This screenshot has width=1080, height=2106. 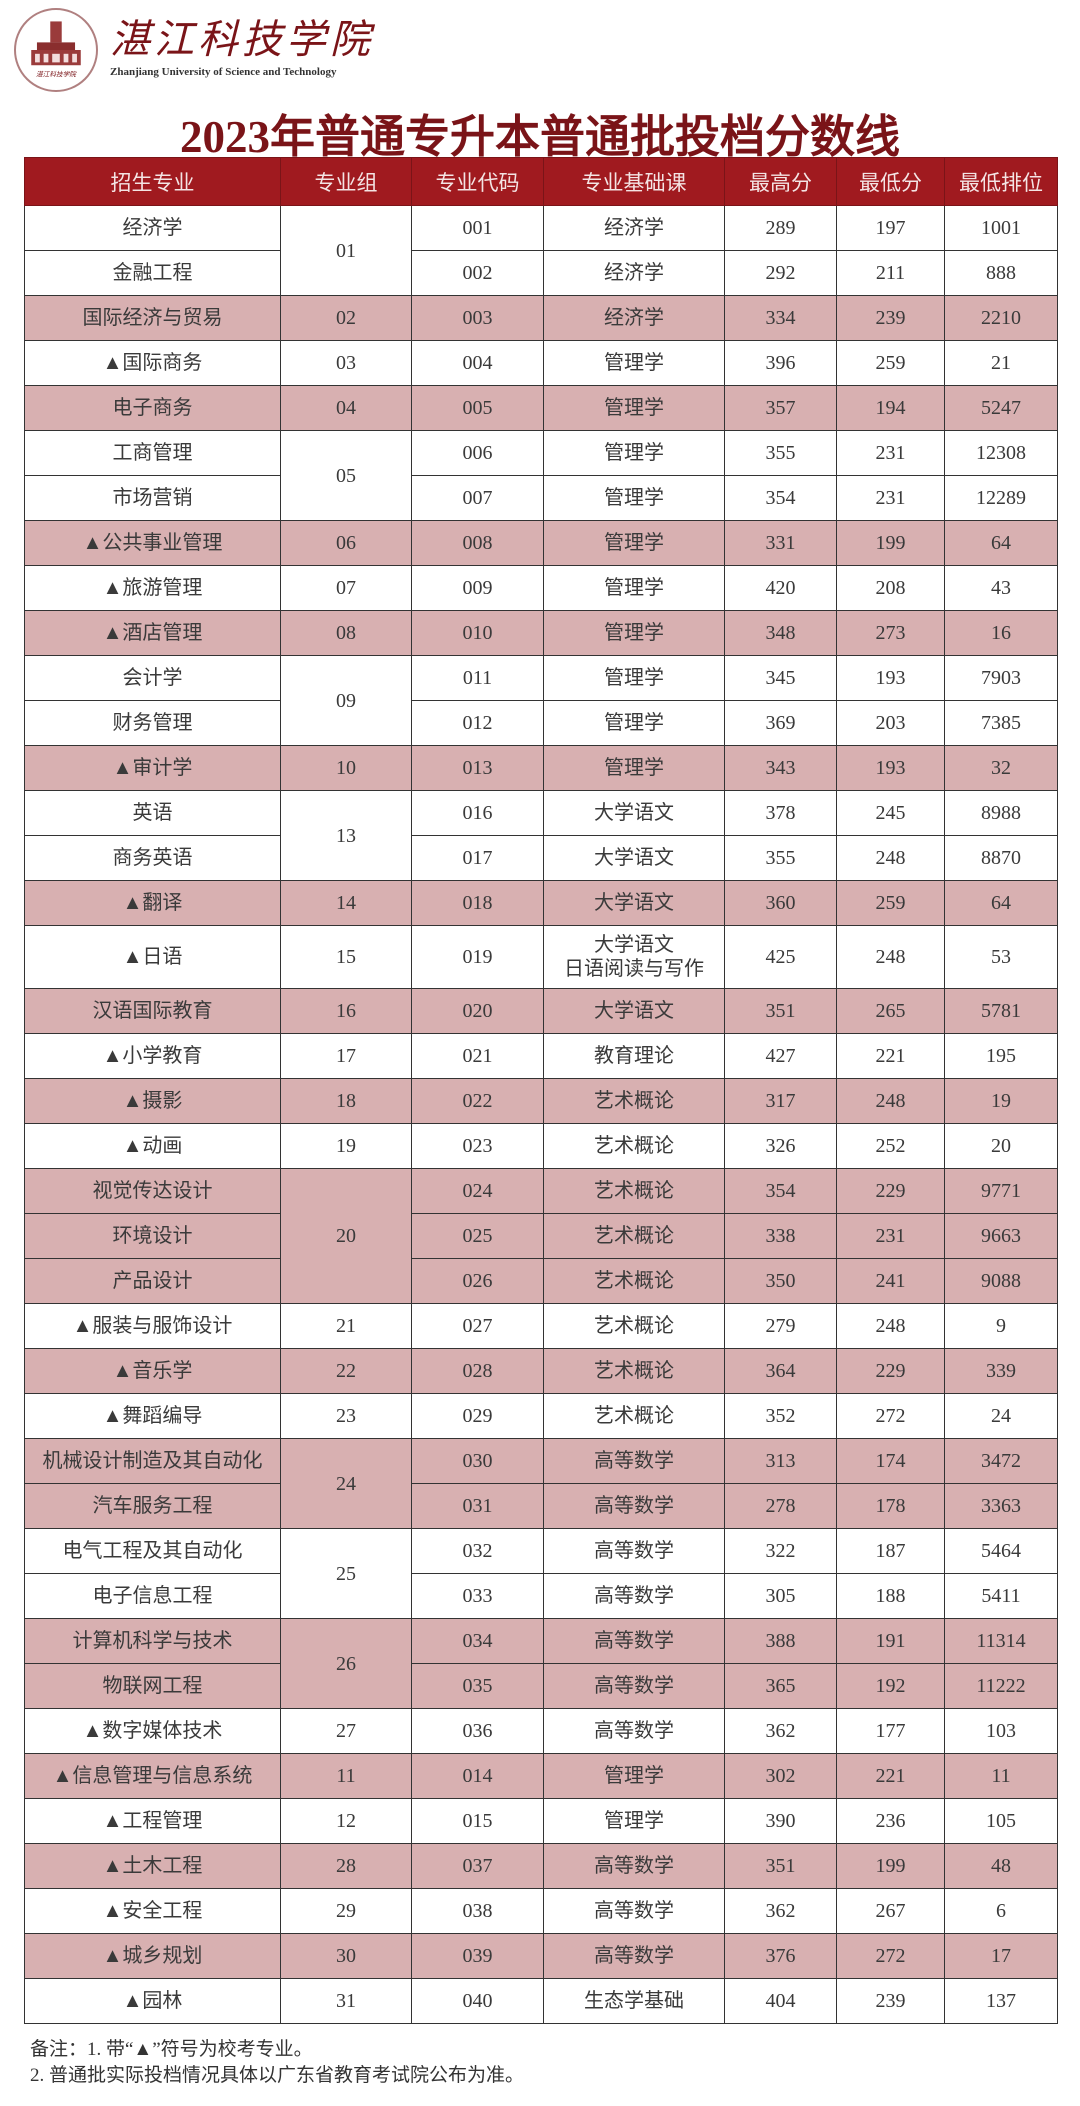 What do you see at coordinates (152, 1551) in the screenshot?
I see `major-cell: 电气工程及其自动化` at bounding box center [152, 1551].